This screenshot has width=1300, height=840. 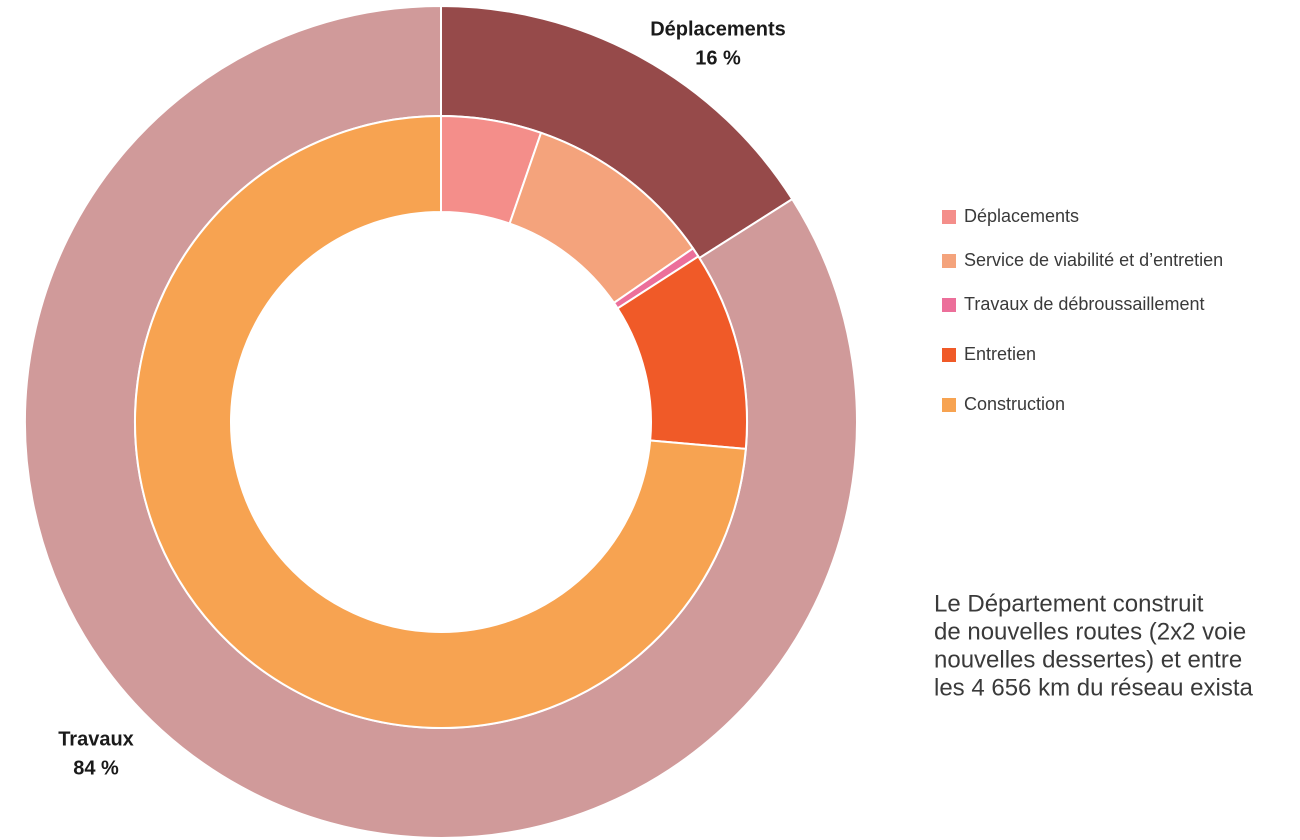 What do you see at coordinates (1000, 354) in the screenshot?
I see `legend-label: Entretien` at bounding box center [1000, 354].